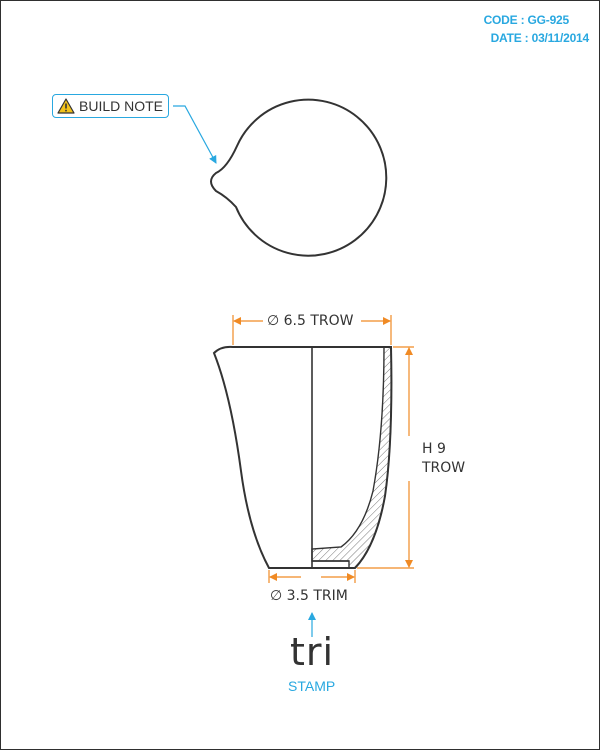 The height and width of the screenshot is (750, 600). What do you see at coordinates (434, 449) in the screenshot?
I see `height-label-line1: H 9` at bounding box center [434, 449].